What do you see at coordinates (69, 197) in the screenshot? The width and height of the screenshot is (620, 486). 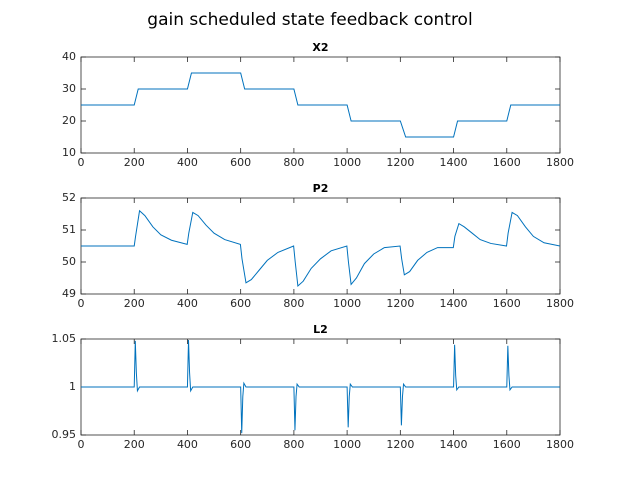 I see `y-tick-label: 52` at bounding box center [69, 197].